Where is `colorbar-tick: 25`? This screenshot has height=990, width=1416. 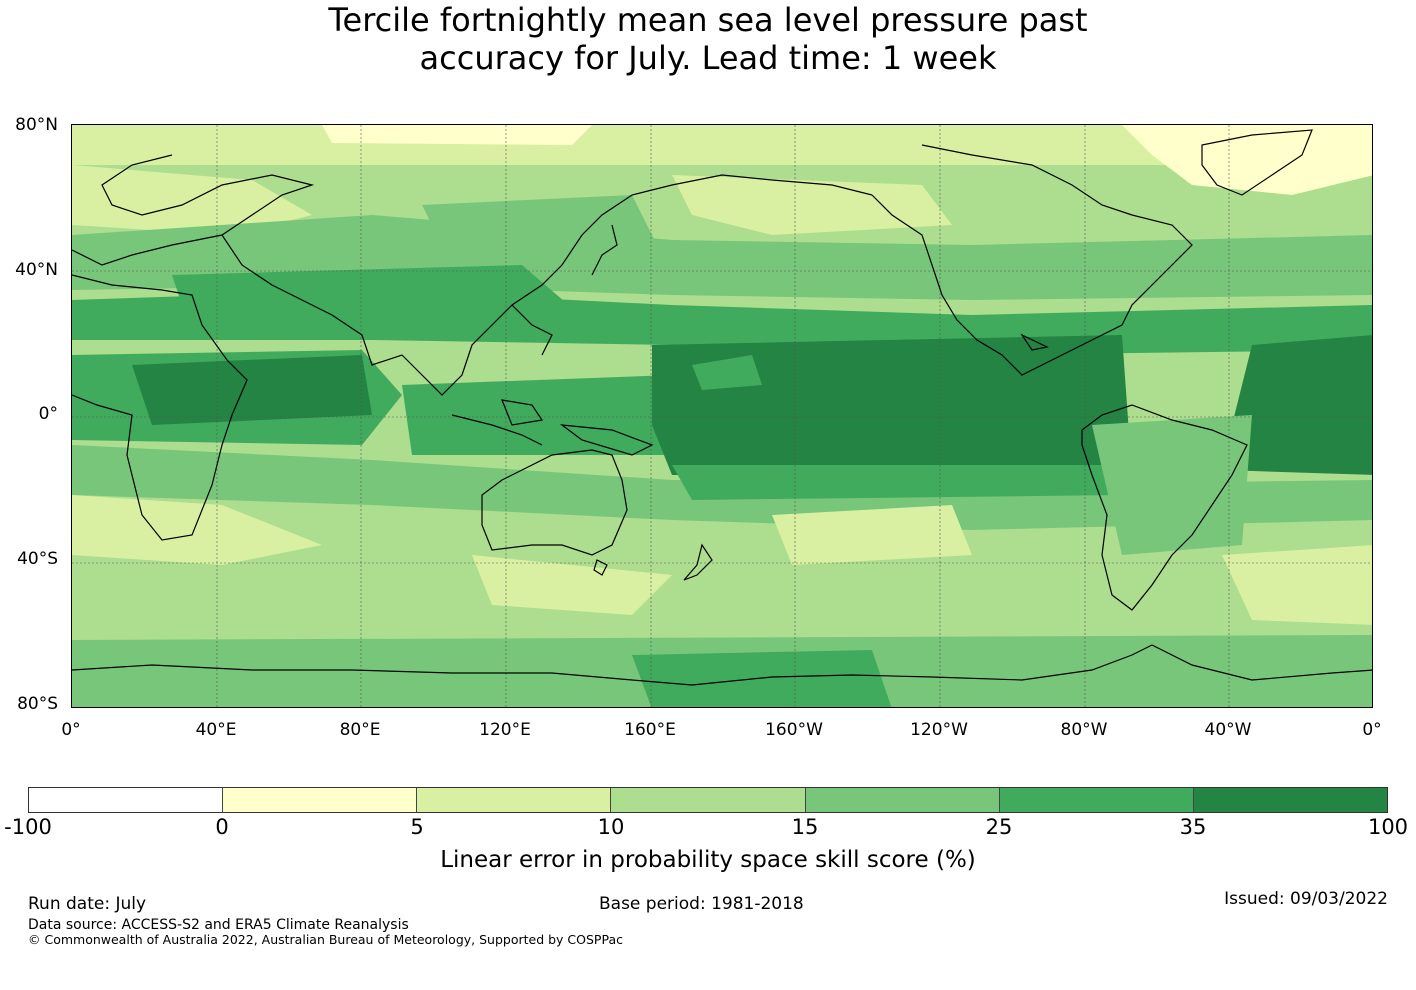
colorbar-tick: 25 is located at coordinates (999, 827).